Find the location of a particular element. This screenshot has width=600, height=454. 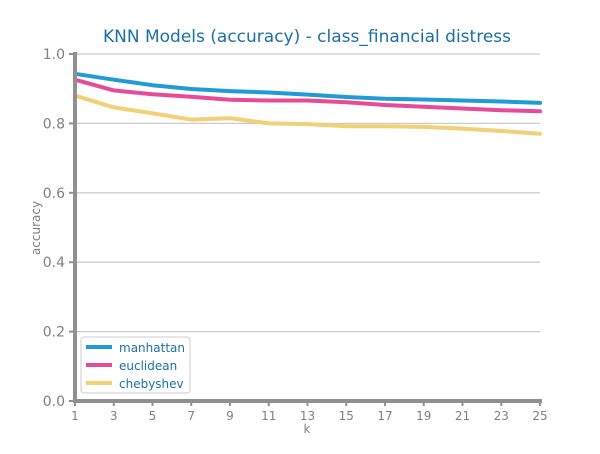

legend-label-chebyshev: chebyshev is located at coordinates (151, 384).